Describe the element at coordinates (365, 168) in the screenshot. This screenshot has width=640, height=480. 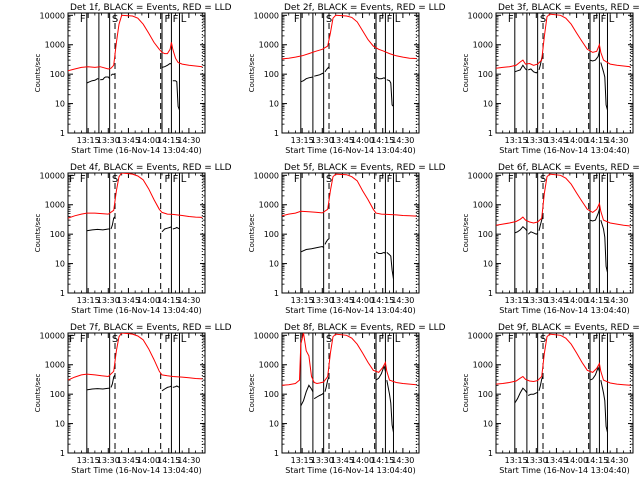
I see `chart-title: Det 5f, BLACK = Events, RED = LLD` at that location.